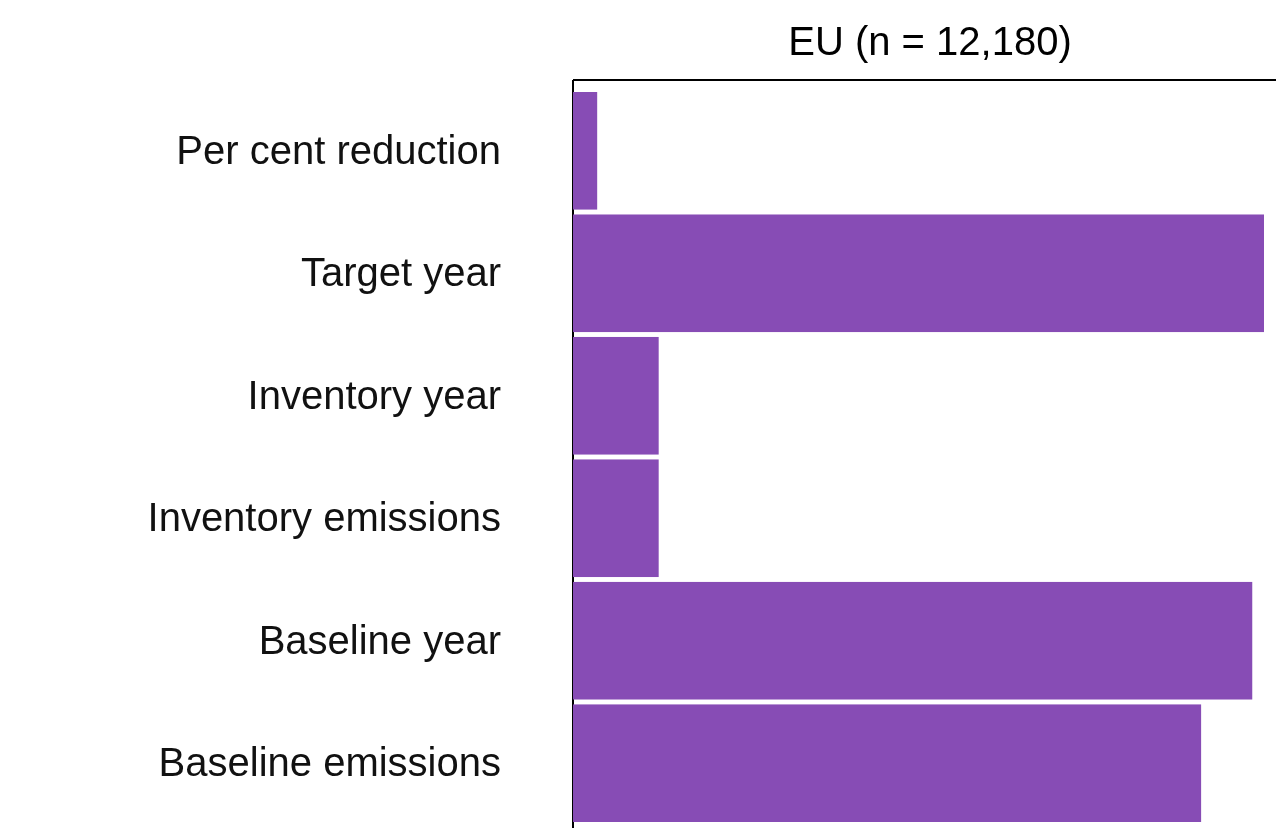  What do you see at coordinates (930, 41) in the screenshot?
I see `chart-title: EU (n = 12,180)` at bounding box center [930, 41].